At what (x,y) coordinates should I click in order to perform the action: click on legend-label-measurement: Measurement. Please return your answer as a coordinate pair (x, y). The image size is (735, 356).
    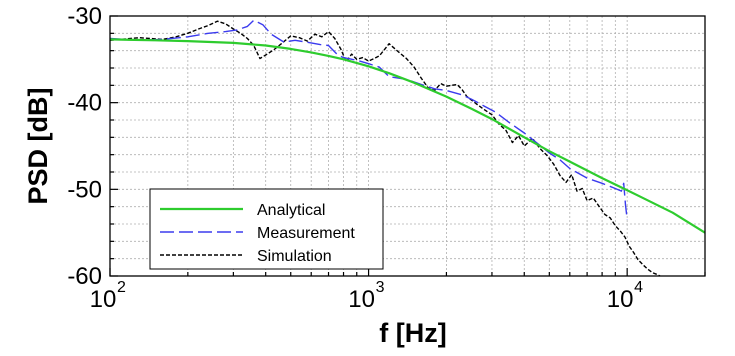
    Looking at the image, I should click on (306, 233).